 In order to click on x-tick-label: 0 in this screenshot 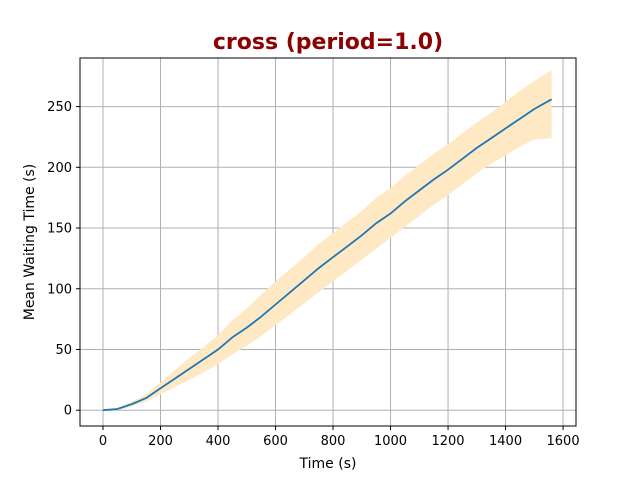, I will do `click(103, 441)`.